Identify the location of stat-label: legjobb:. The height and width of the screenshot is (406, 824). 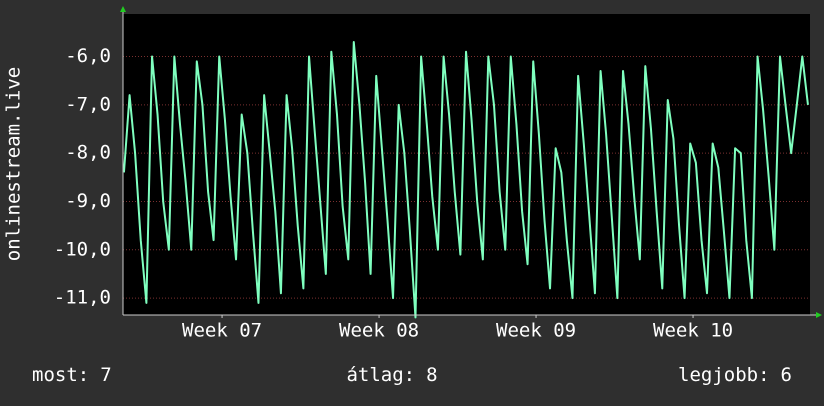
(724, 375).